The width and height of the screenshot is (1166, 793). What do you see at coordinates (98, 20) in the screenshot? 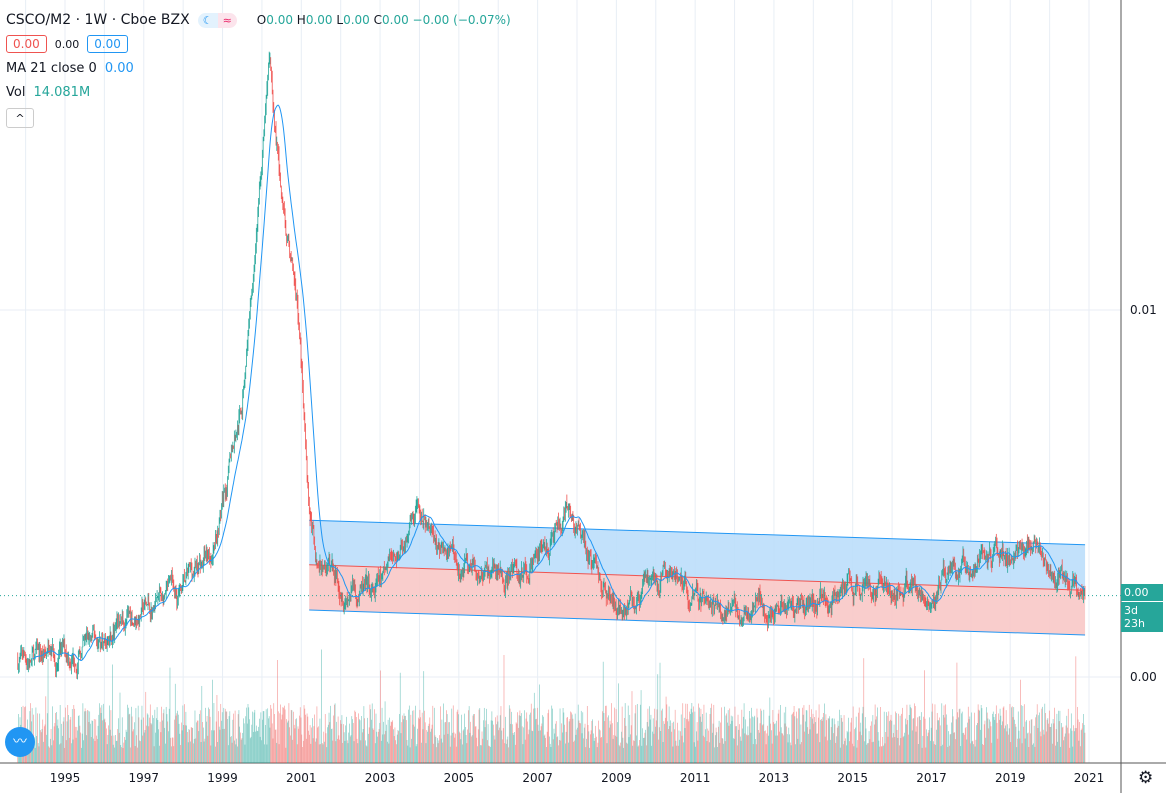
I see `symbol-title: CSCO/M2 · 1W · Cboe BZX` at bounding box center [98, 20].